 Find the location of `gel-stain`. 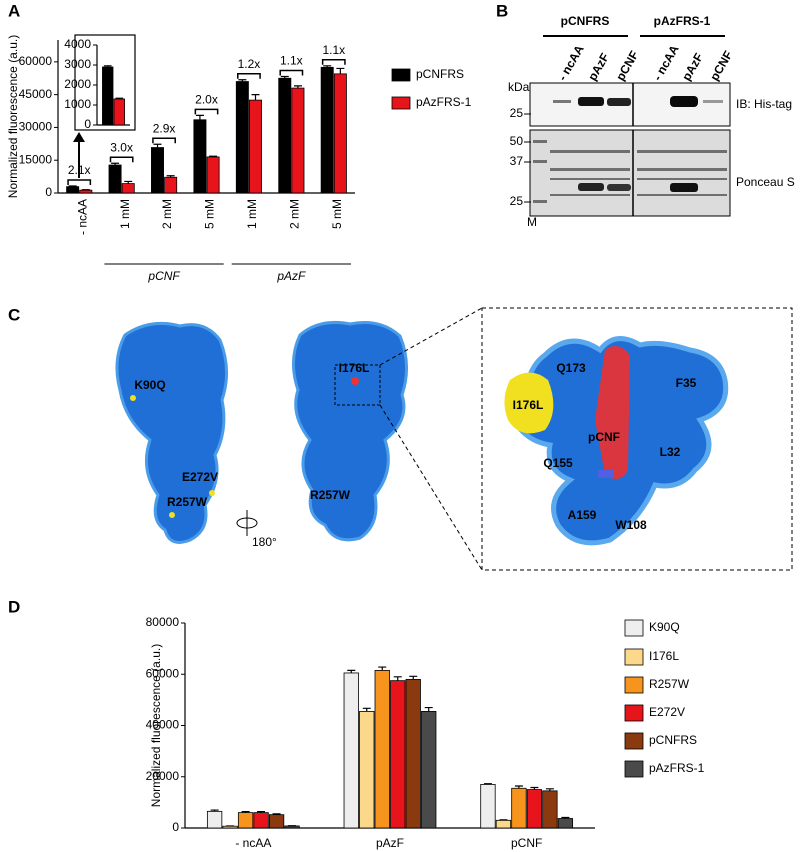

gel-stain is located at coordinates (630, 173).